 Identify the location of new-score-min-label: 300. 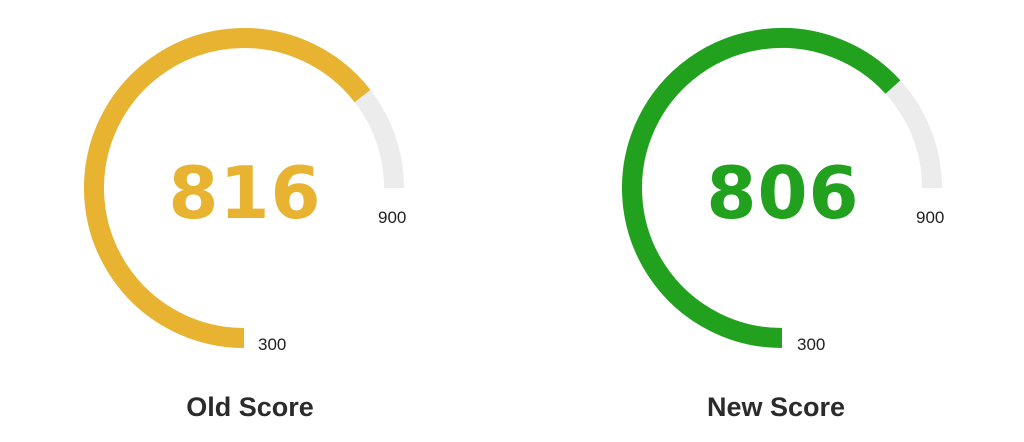
(811, 344).